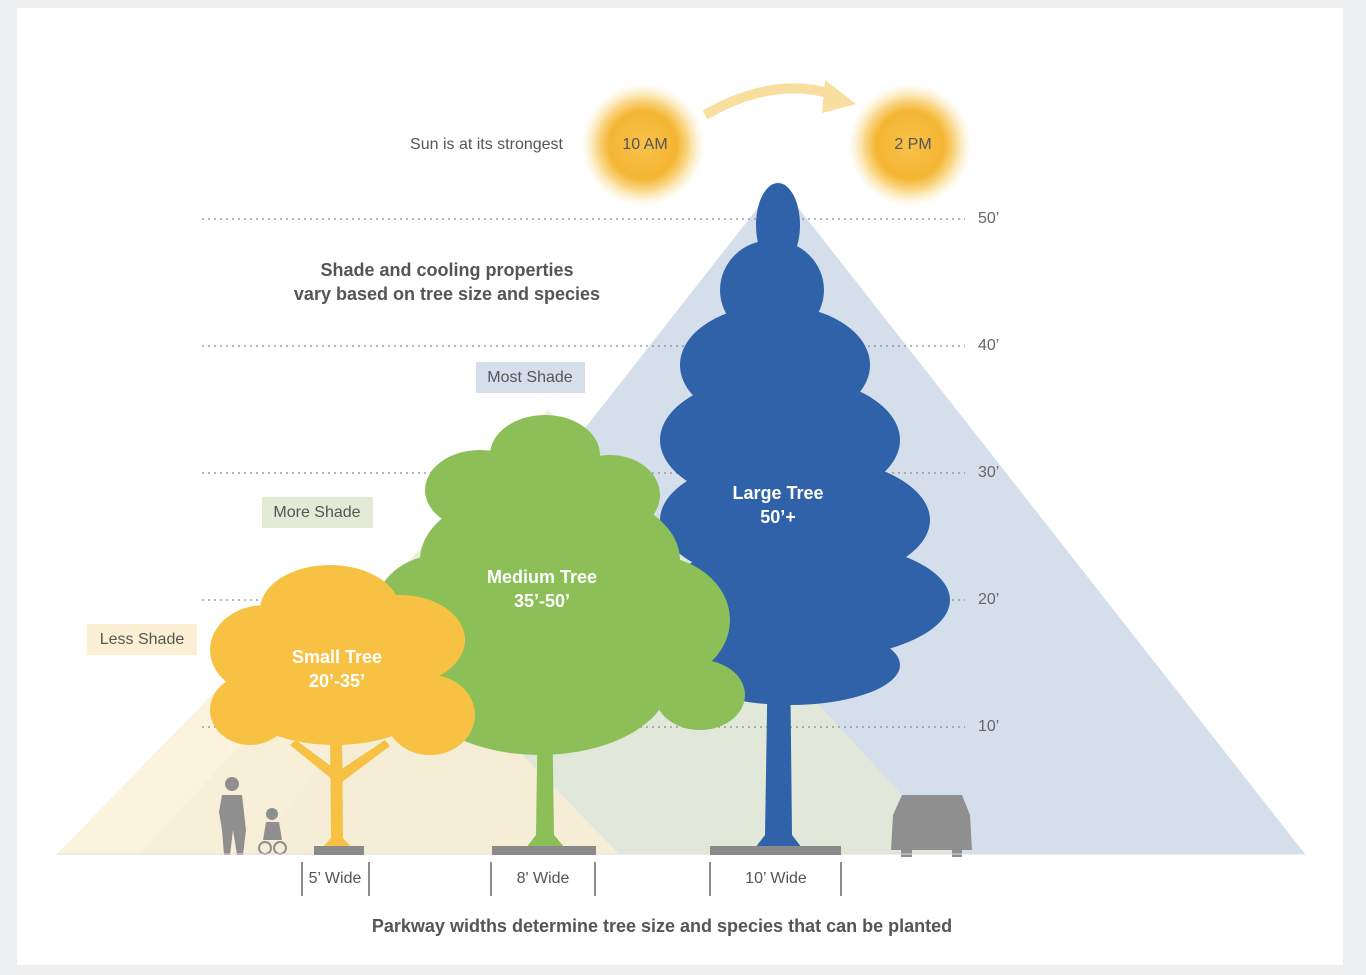 The image size is (1366, 975). Describe the element at coordinates (337, 657) in the screenshot. I see `tree-name: Small Tree` at that location.